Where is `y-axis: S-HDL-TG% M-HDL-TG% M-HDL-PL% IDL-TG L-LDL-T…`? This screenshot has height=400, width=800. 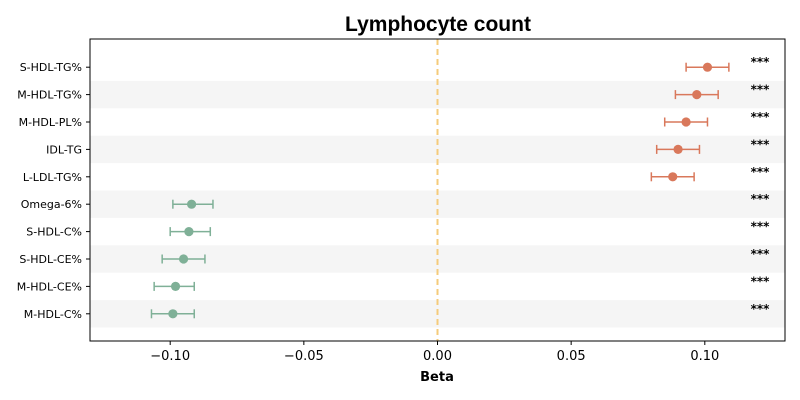
y-axis: S-HDL-TG% M-HDL-TG% M-HDL-PL% IDL-TG L-LDL-T… is located at coordinates (53, 191).